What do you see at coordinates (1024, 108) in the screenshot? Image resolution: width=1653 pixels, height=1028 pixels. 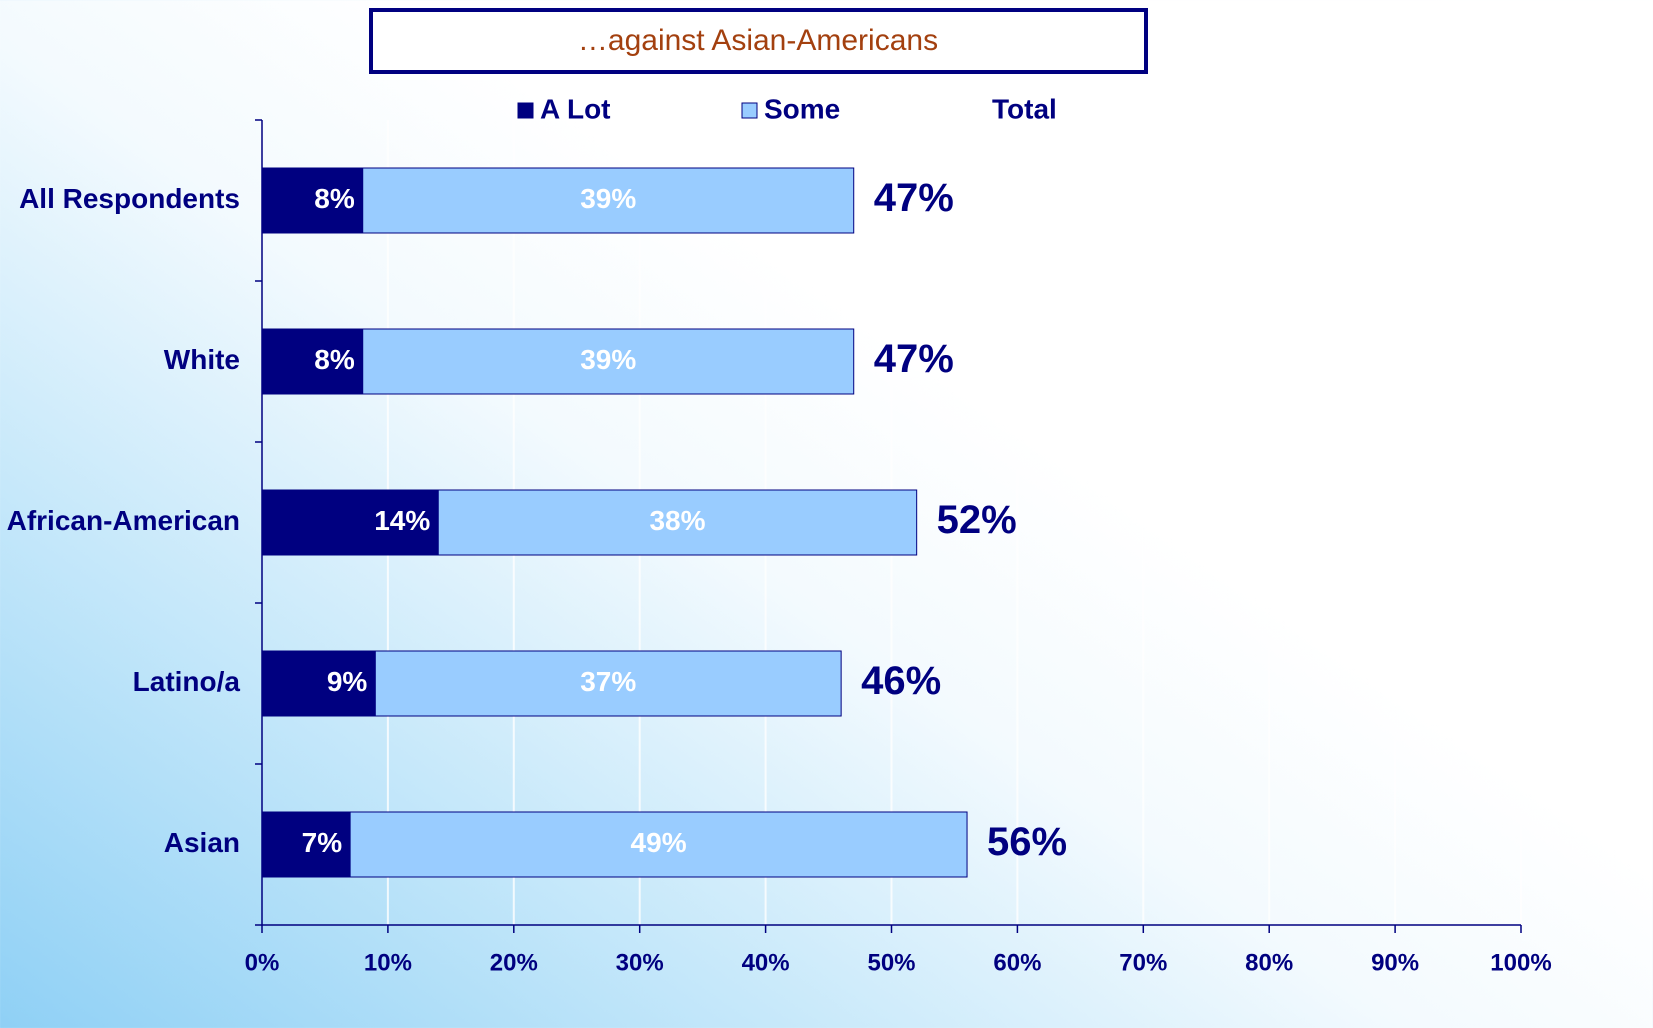 I see `legend-label: Total` at bounding box center [1024, 108].